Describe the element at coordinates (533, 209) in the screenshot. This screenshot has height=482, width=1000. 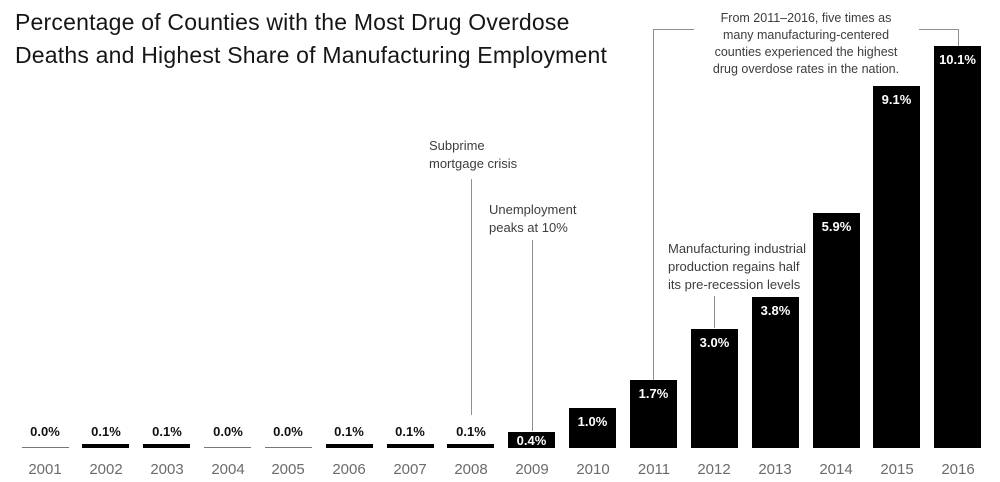
I see `annotation-unemployment-line-1: Unemployment` at that location.